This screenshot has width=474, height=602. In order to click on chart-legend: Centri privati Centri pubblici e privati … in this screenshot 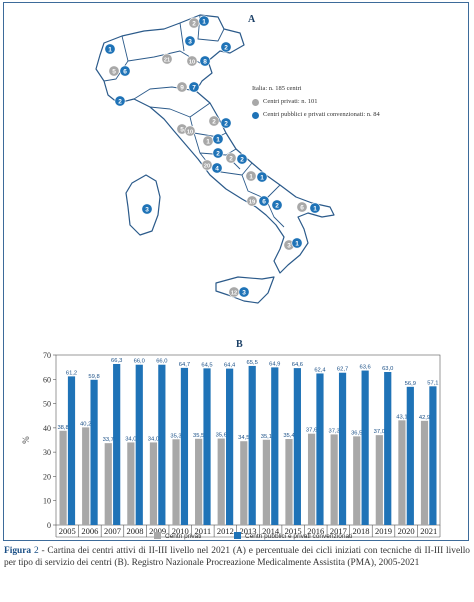, I will do `click(253, 536)`.